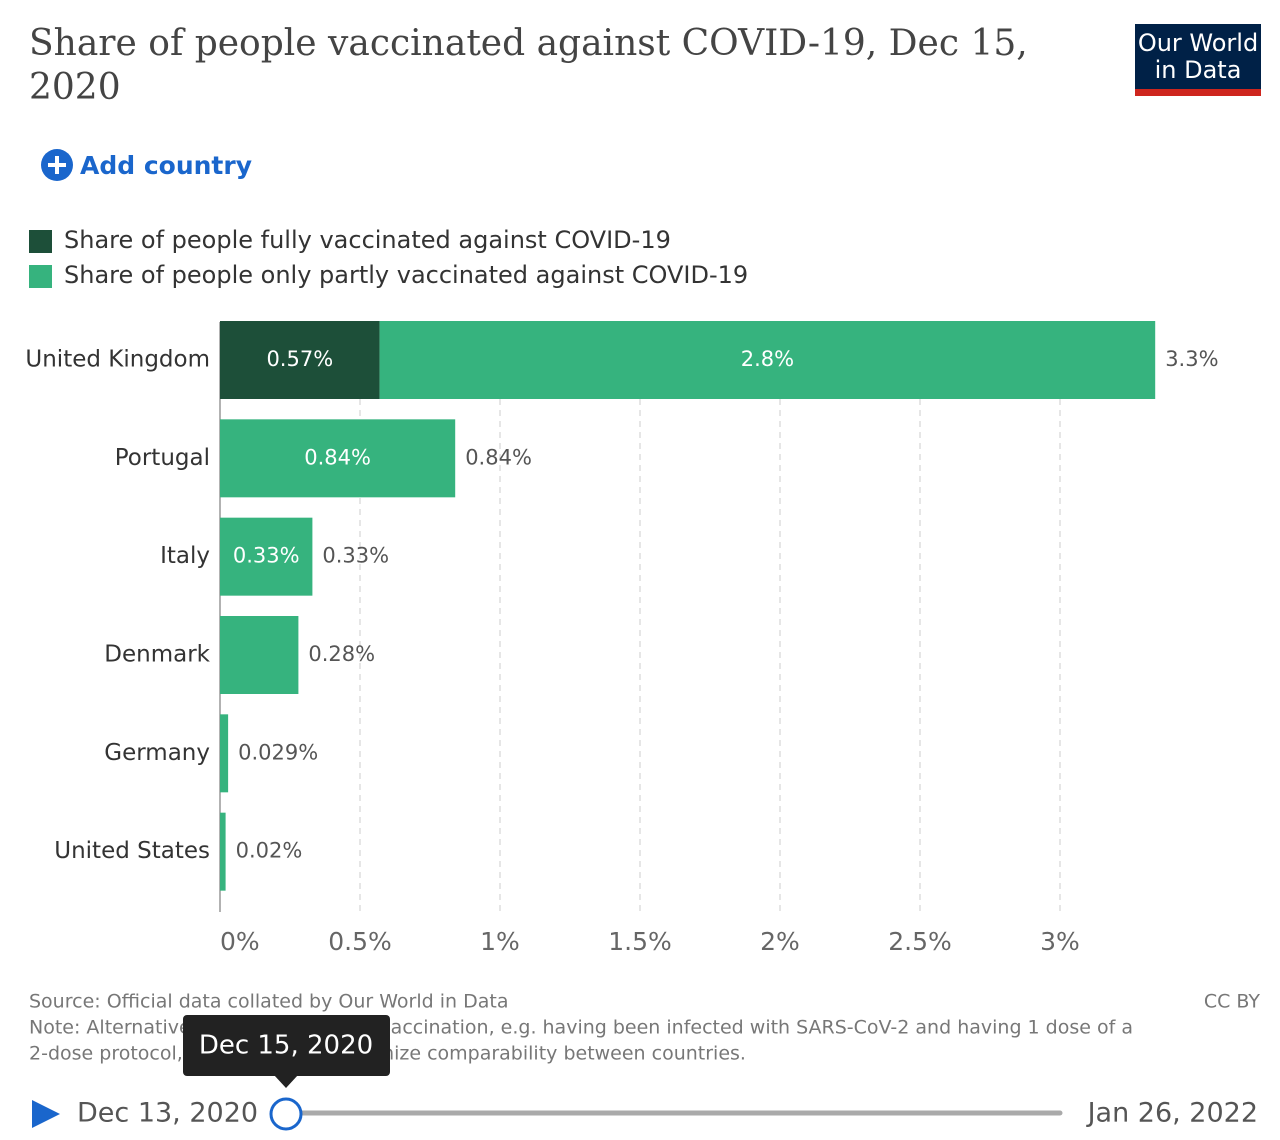 Image resolution: width=1280 pixels, height=1140 pixels. Describe the element at coordinates (75, 87) in the screenshot. I see `chart-title: 2020` at that location.